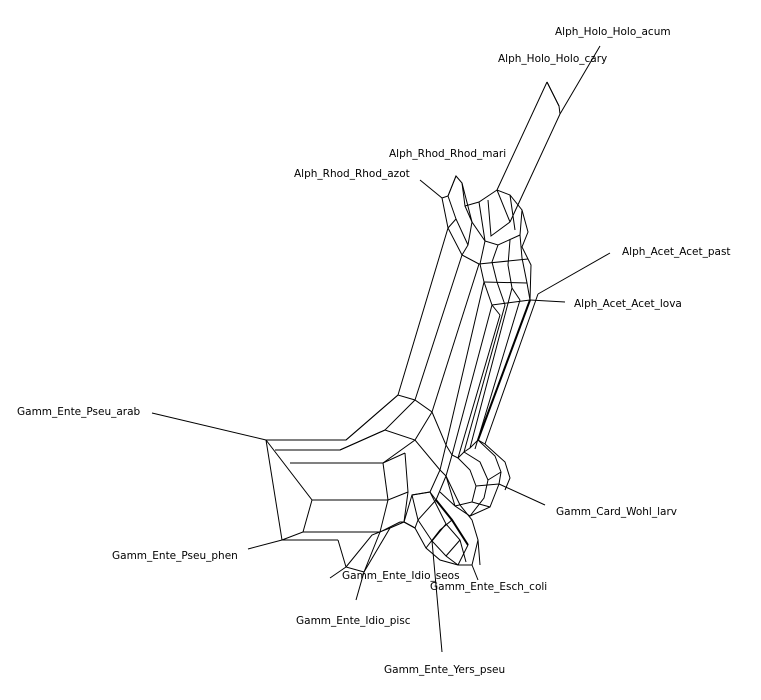 Image resolution: width=761 pixels, height=700 pixels. Describe the element at coordinates (522, 494) in the screenshot. I see `edge-wohl-larv` at that location.